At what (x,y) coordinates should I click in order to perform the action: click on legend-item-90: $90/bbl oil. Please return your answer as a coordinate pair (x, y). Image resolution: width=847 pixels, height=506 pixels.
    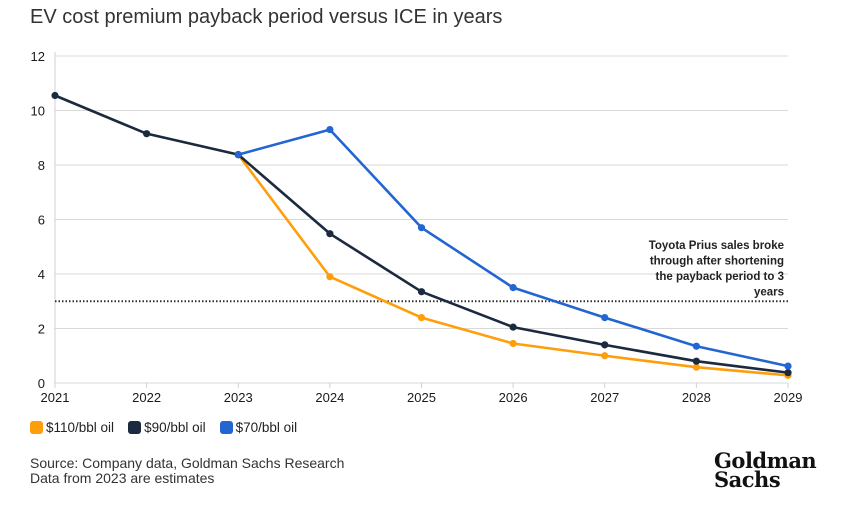
    Looking at the image, I should click on (167, 427).